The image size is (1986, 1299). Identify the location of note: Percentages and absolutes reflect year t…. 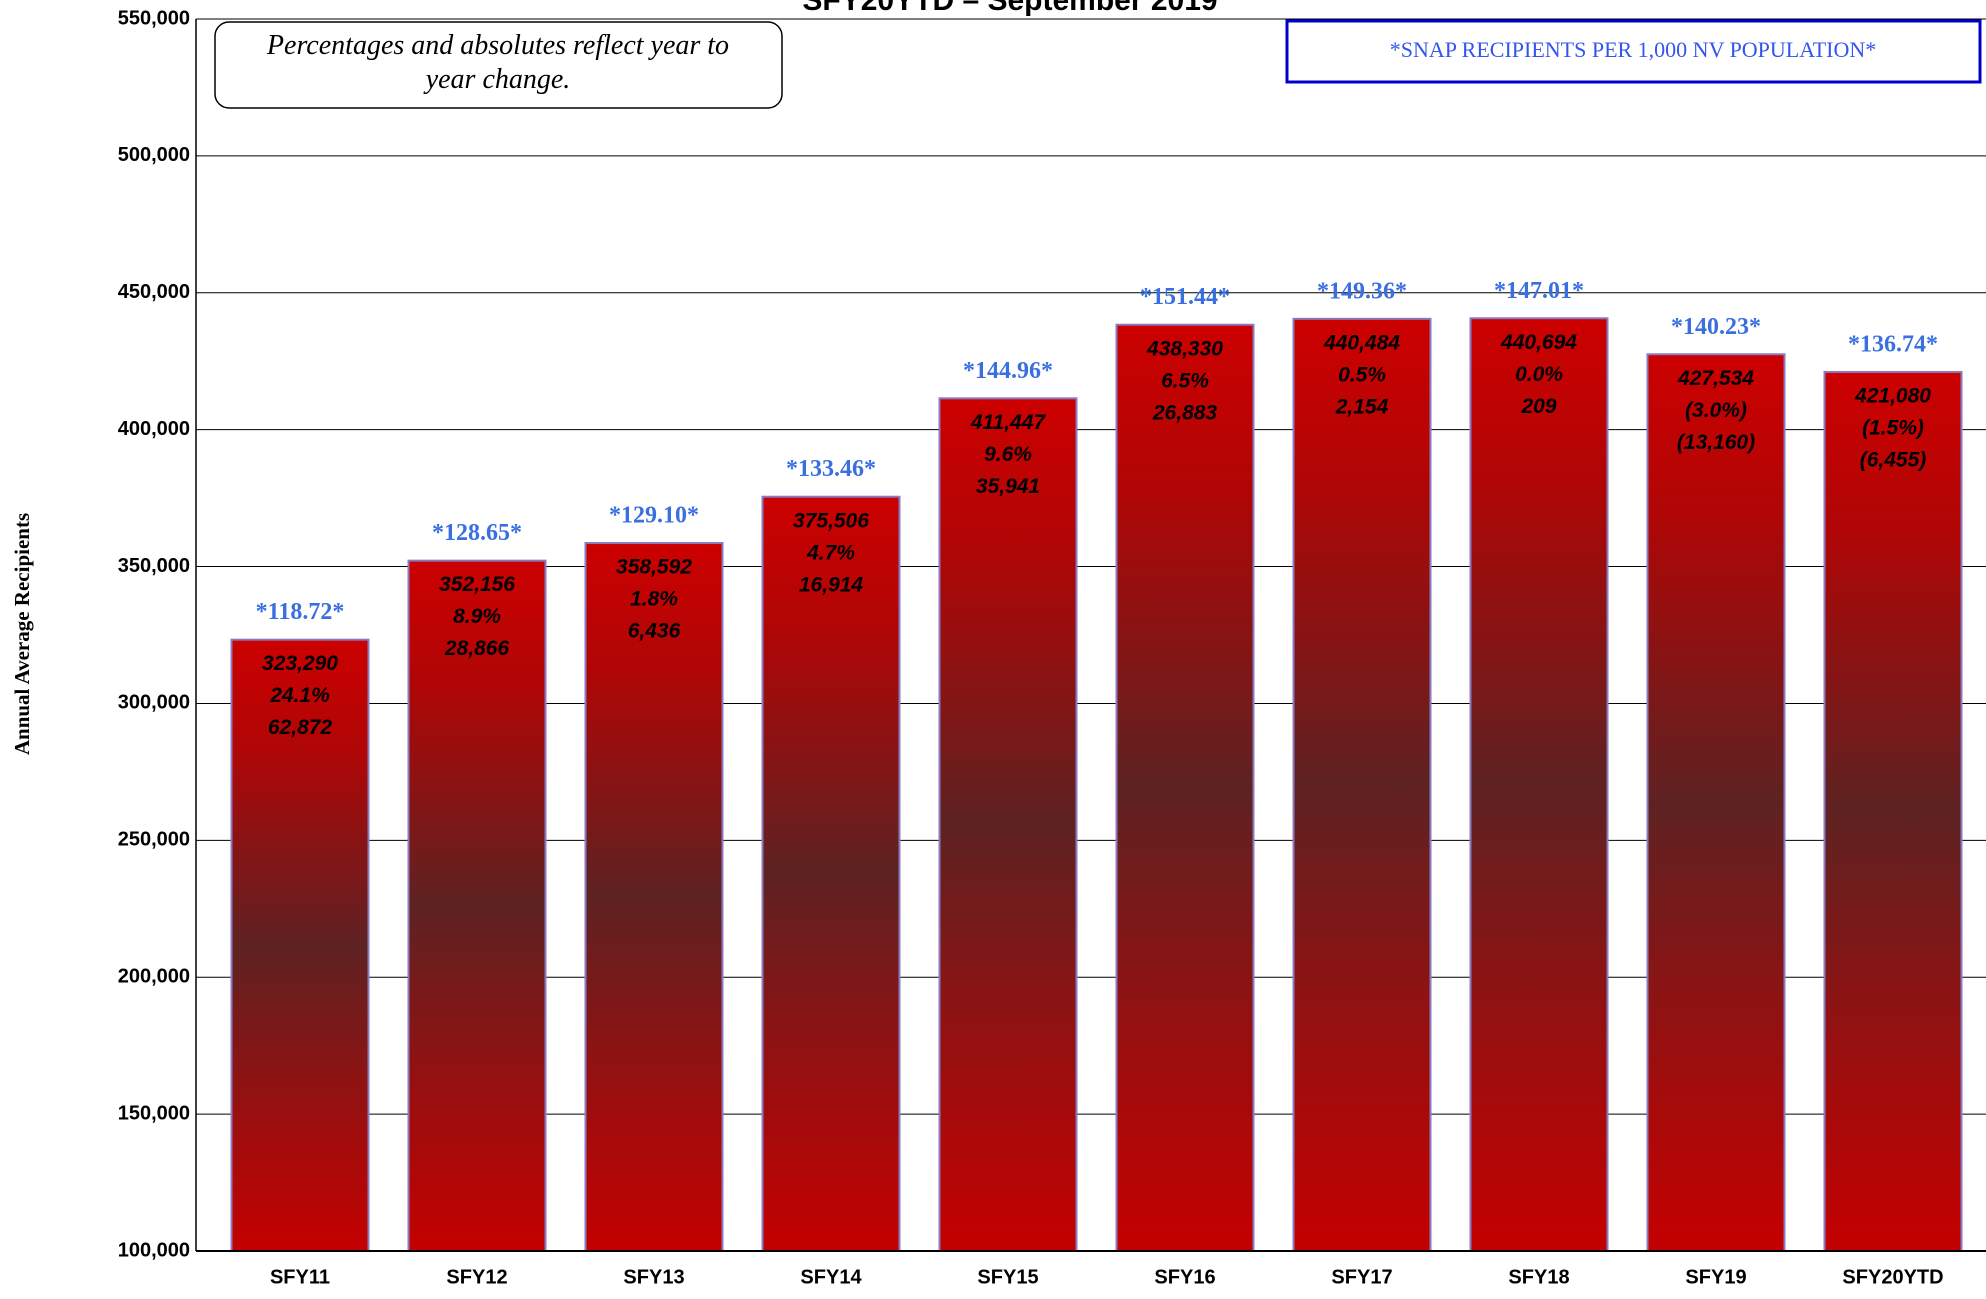
(497, 62).